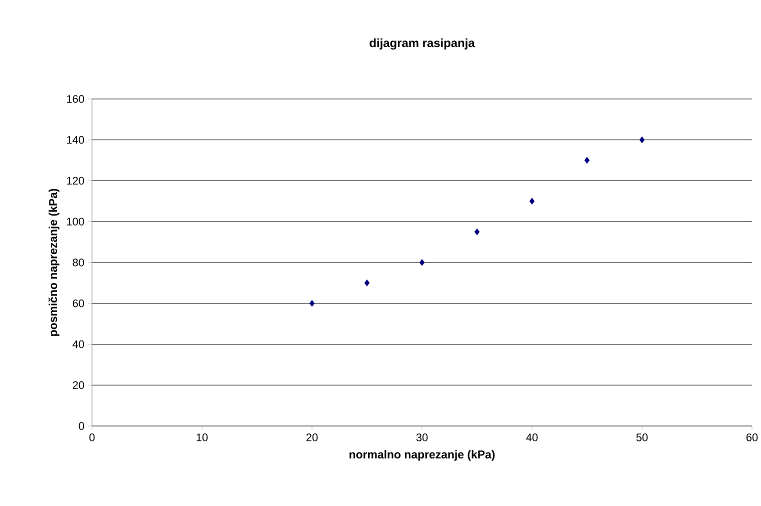 The width and height of the screenshot is (761, 506). What do you see at coordinates (78, 303) in the screenshot?
I see `y-tick-label: 60` at bounding box center [78, 303].